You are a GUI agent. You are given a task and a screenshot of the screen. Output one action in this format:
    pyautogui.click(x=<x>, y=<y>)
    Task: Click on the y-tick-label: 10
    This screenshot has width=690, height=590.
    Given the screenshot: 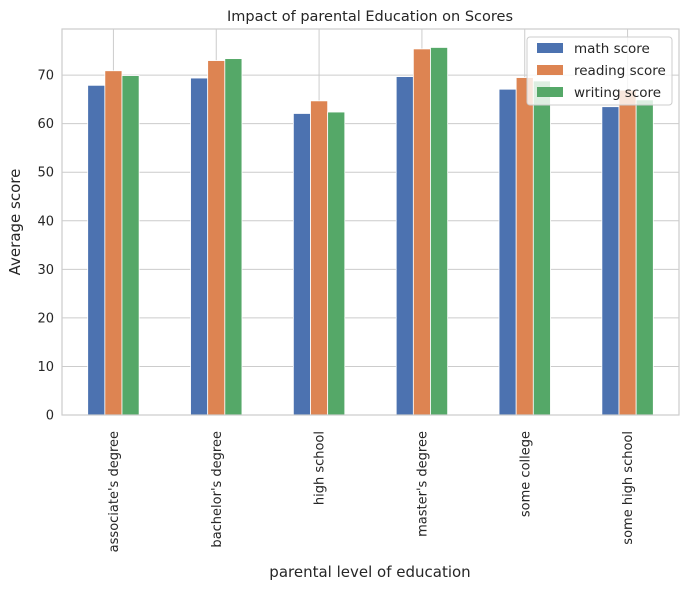 What is the action you would take?
    pyautogui.click(x=45, y=367)
    